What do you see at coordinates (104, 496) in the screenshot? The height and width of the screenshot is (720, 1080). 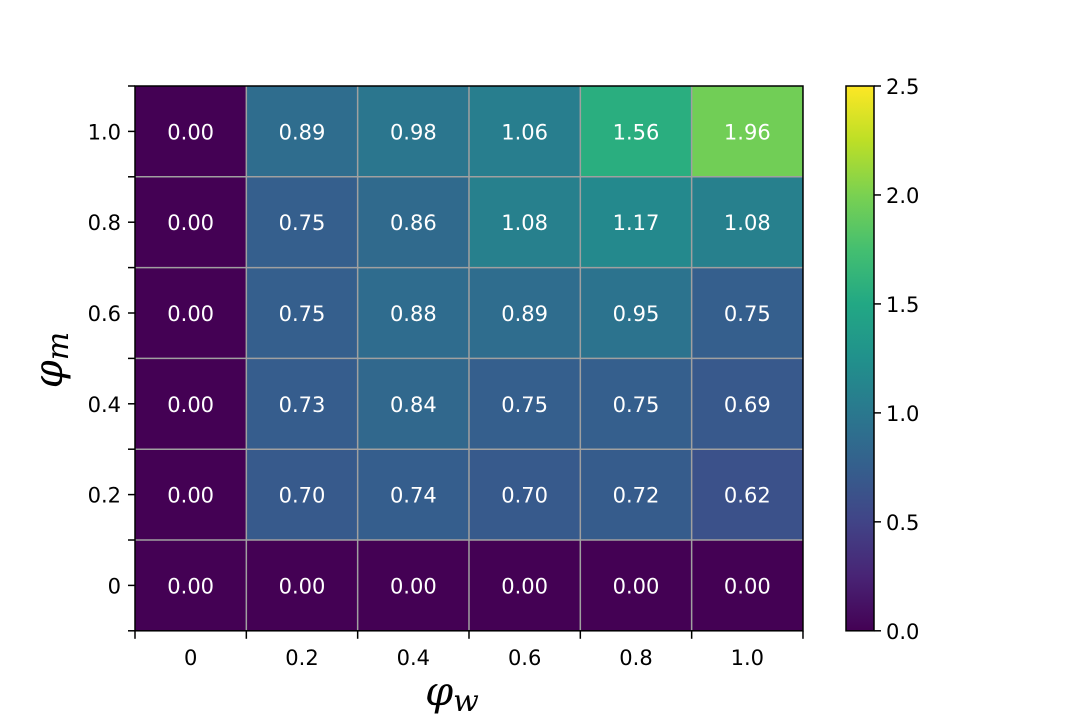 I see `y-tick-label: 0.2` at bounding box center [104, 496].